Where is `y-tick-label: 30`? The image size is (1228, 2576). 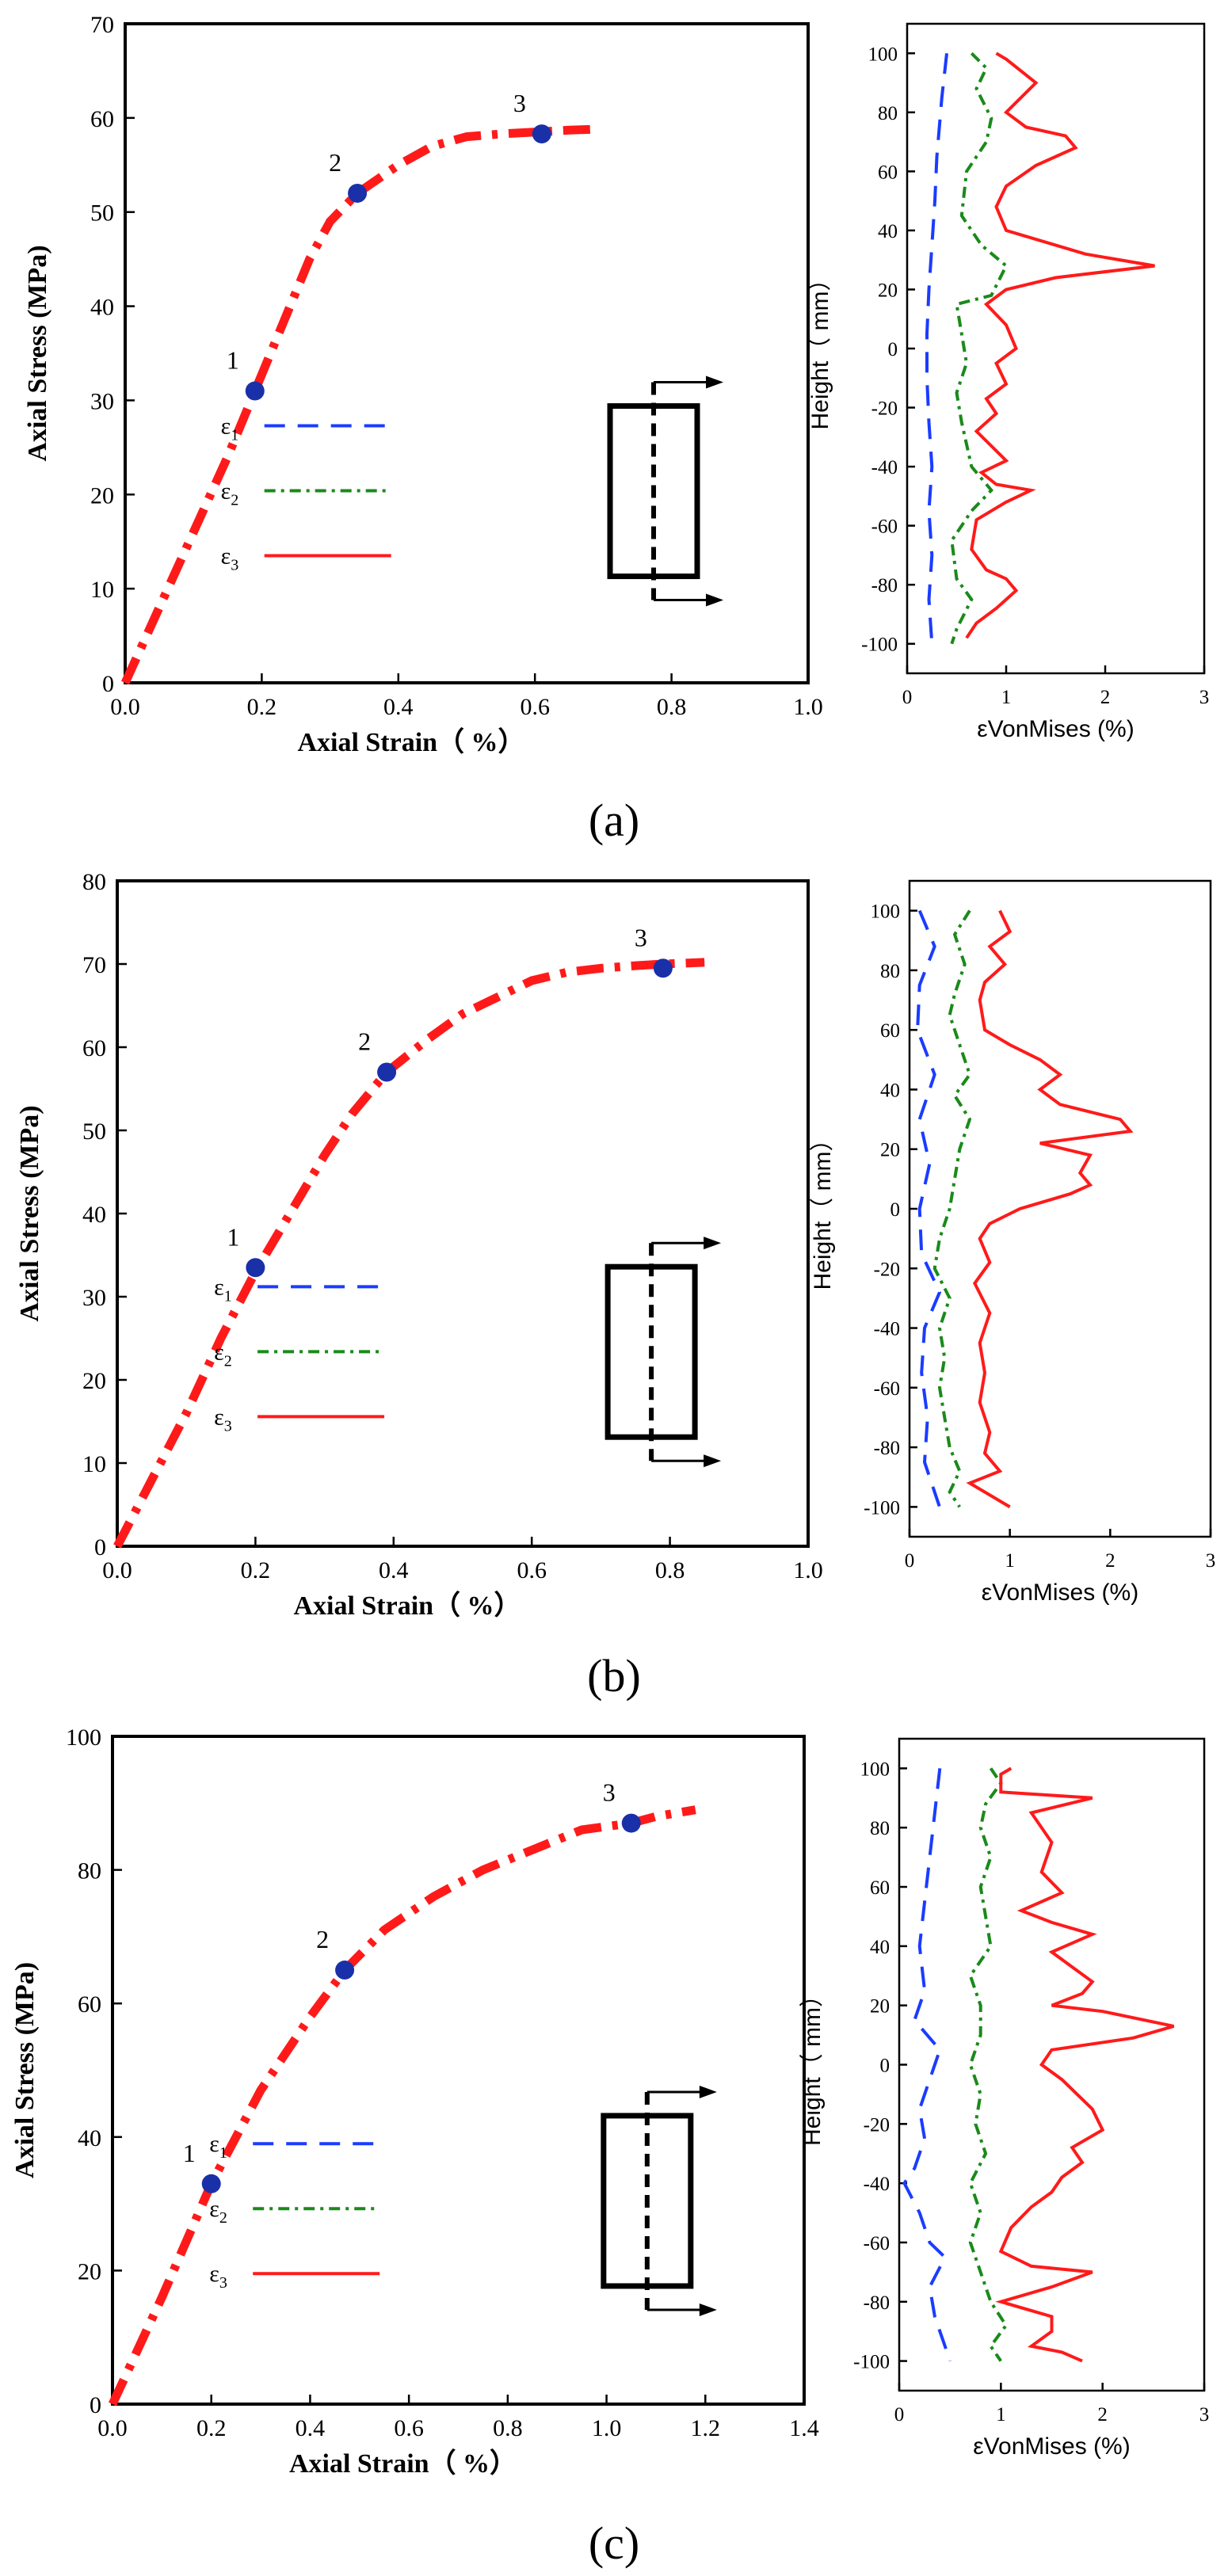 y-tick-label: 30 is located at coordinates (94, 1298).